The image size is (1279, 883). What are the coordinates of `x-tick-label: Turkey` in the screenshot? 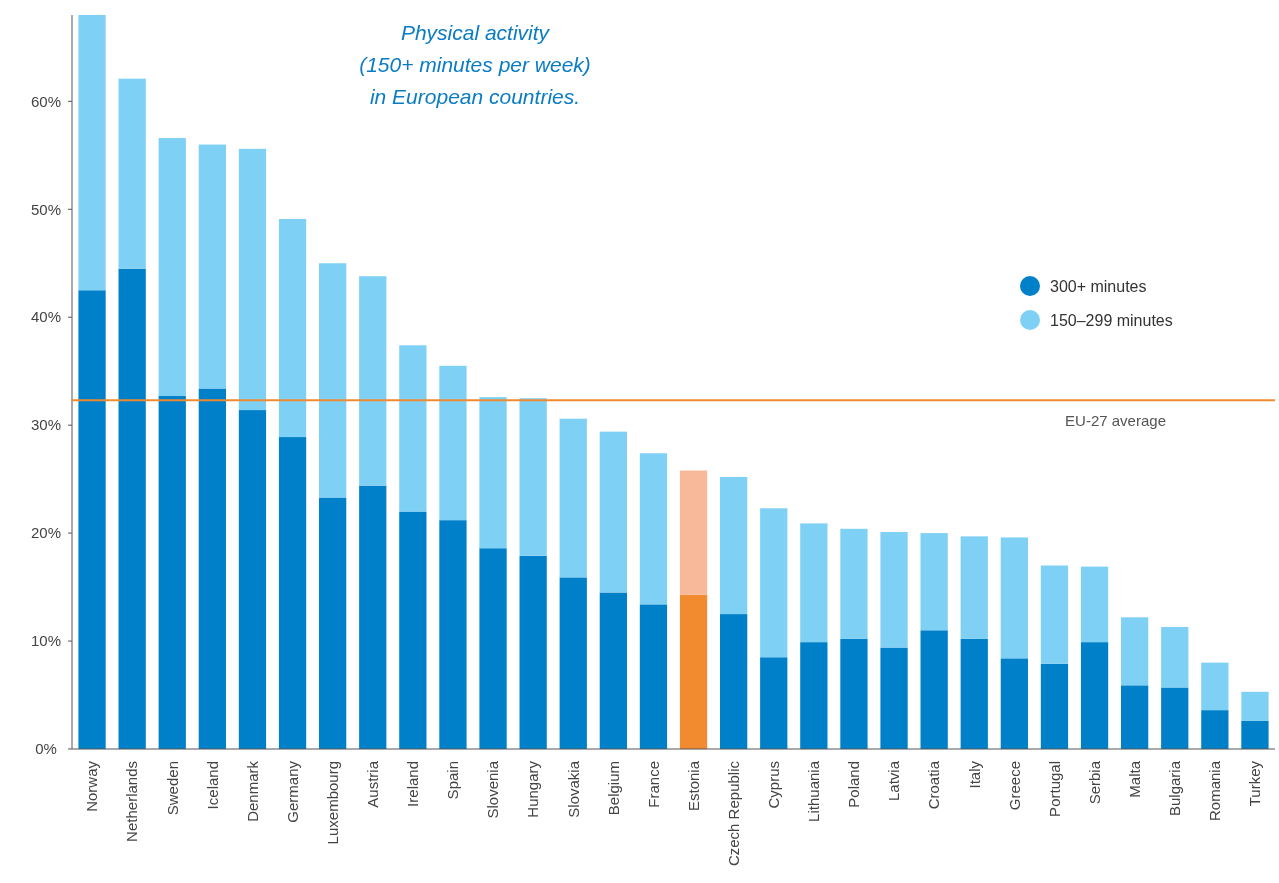 It's located at (1255, 783).